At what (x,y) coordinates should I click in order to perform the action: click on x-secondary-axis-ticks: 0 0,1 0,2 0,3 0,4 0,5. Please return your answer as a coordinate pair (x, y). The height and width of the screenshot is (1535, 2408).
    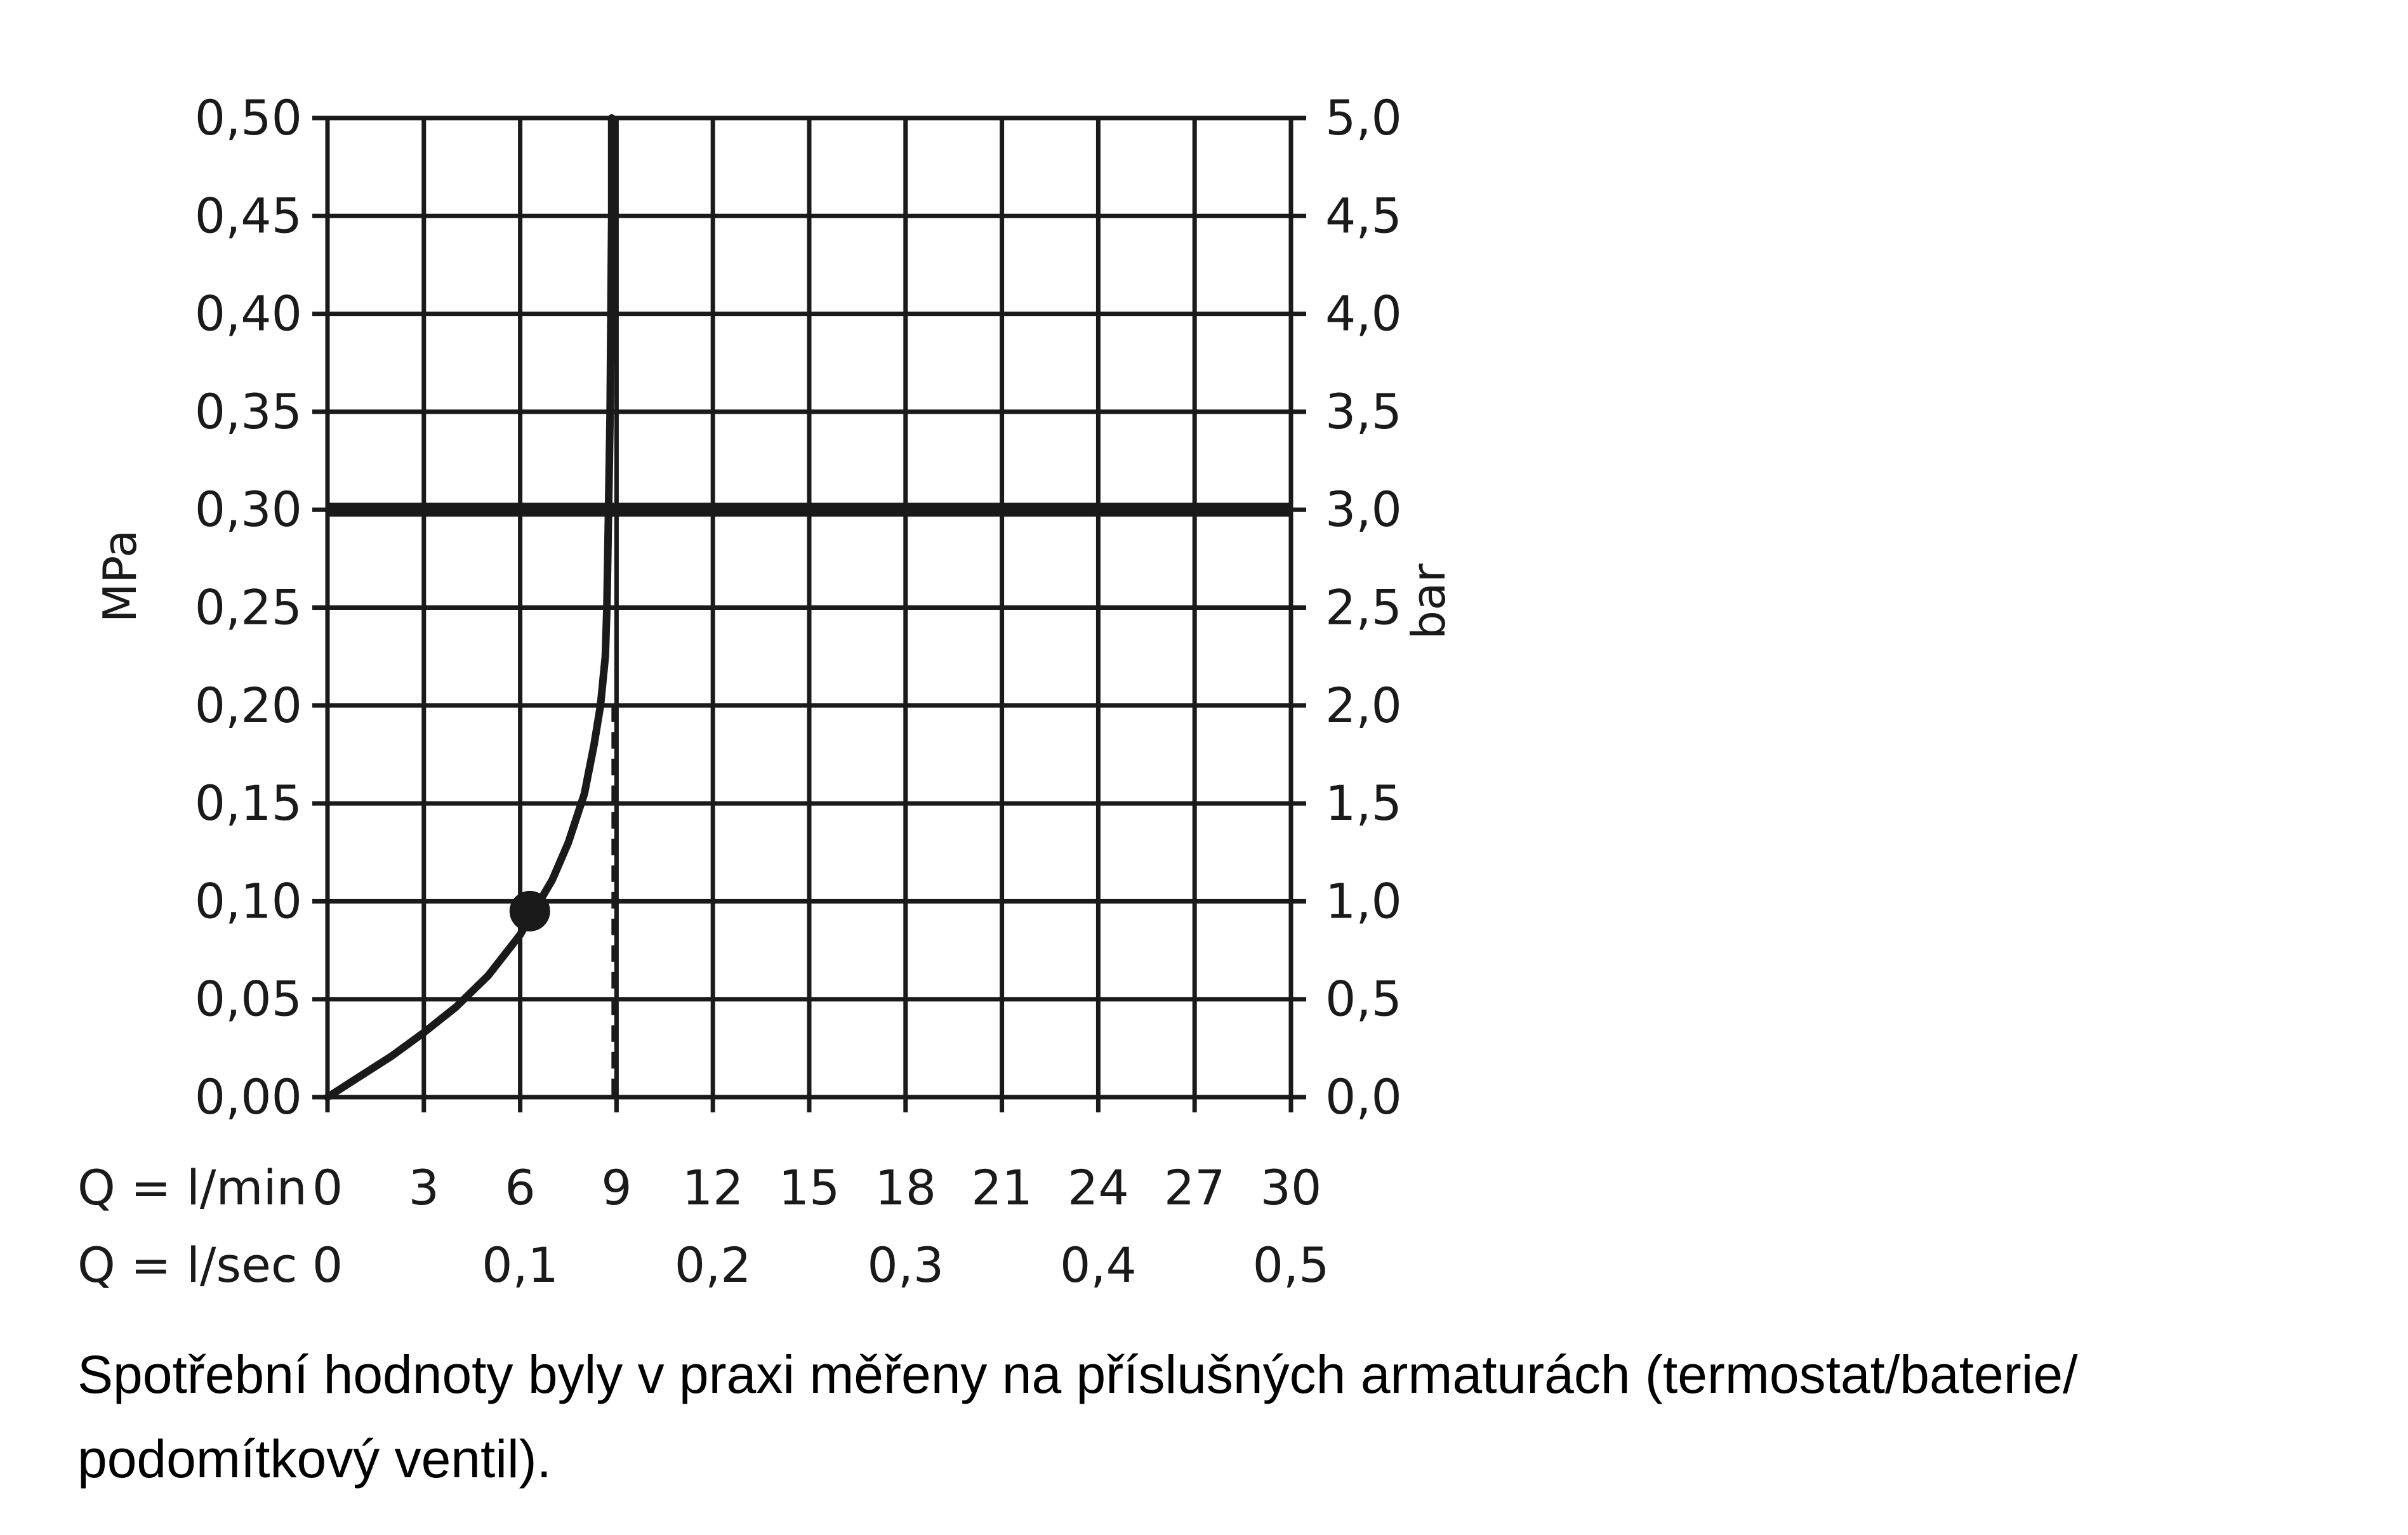
    Looking at the image, I should click on (821, 1265).